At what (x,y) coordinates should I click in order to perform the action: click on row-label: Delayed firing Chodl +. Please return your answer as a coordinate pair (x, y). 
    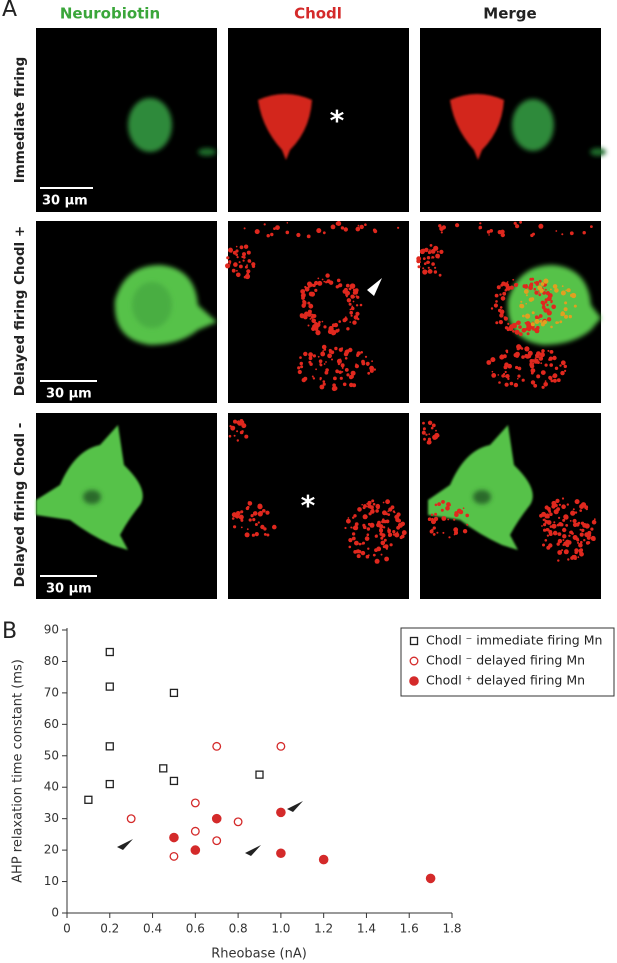
    Looking at the image, I should click on (20, 311).